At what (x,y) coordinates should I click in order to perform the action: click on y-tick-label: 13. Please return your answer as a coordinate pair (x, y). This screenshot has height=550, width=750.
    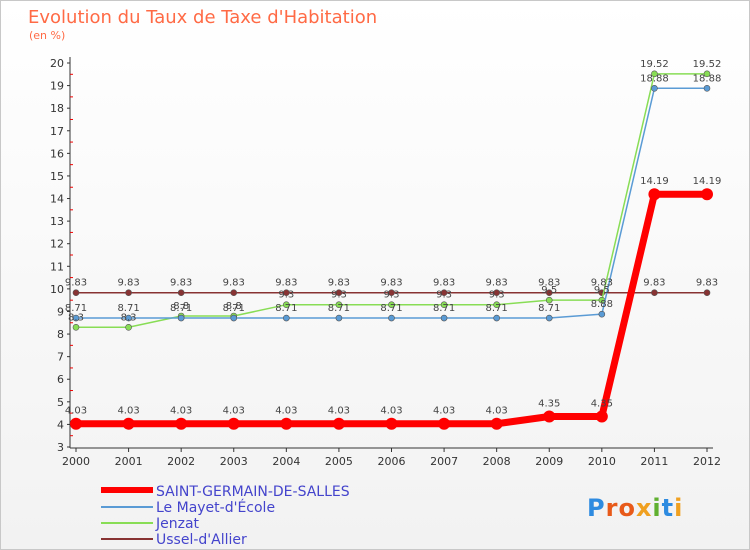
    Looking at the image, I should click on (57, 221).